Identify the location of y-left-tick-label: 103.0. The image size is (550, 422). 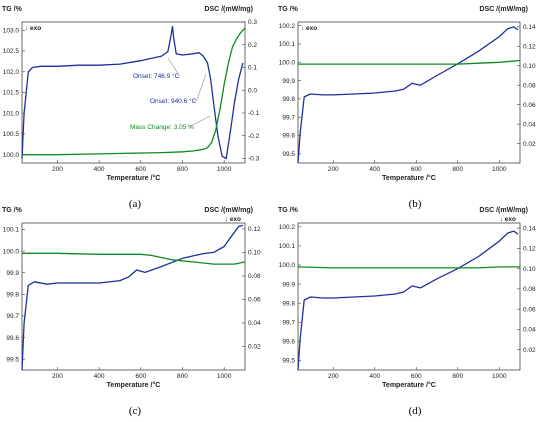
(11, 30).